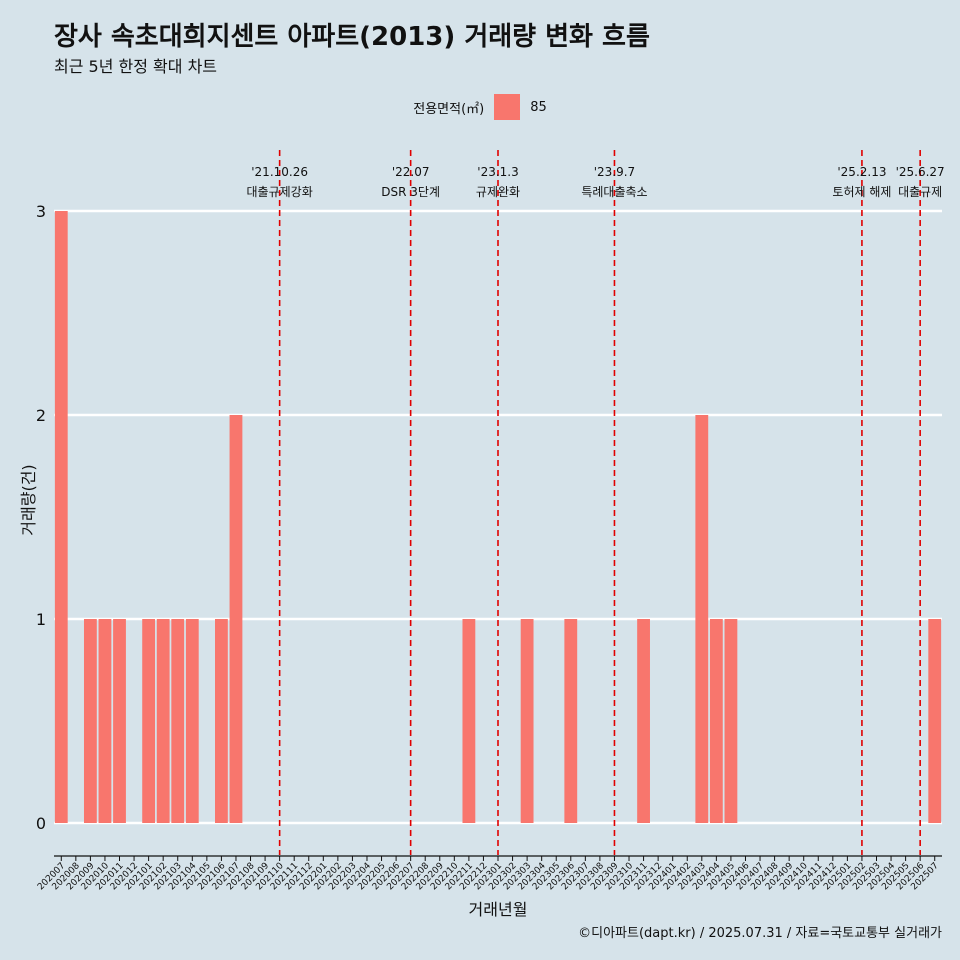 Image resolution: width=960 pixels, height=960 pixels. I want to click on x-axis-title: 거래년월, so click(498, 909).